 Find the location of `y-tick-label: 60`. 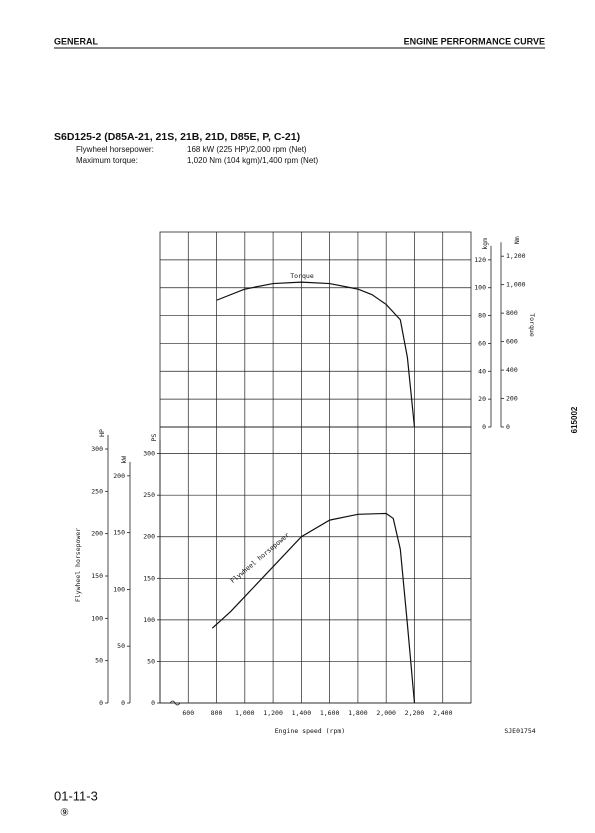

y-tick-label: 60 is located at coordinates (482, 343).